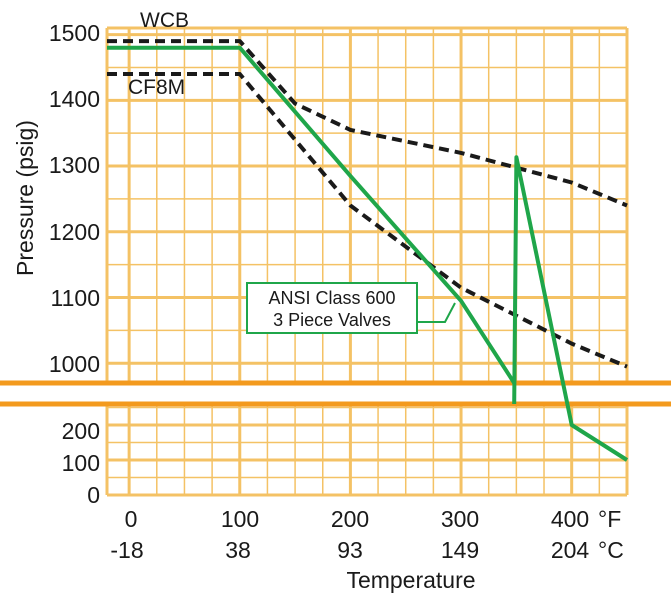 This screenshot has height=596, width=671. I want to click on annotation-line-2: 3 Piece Valves, so click(332, 320).